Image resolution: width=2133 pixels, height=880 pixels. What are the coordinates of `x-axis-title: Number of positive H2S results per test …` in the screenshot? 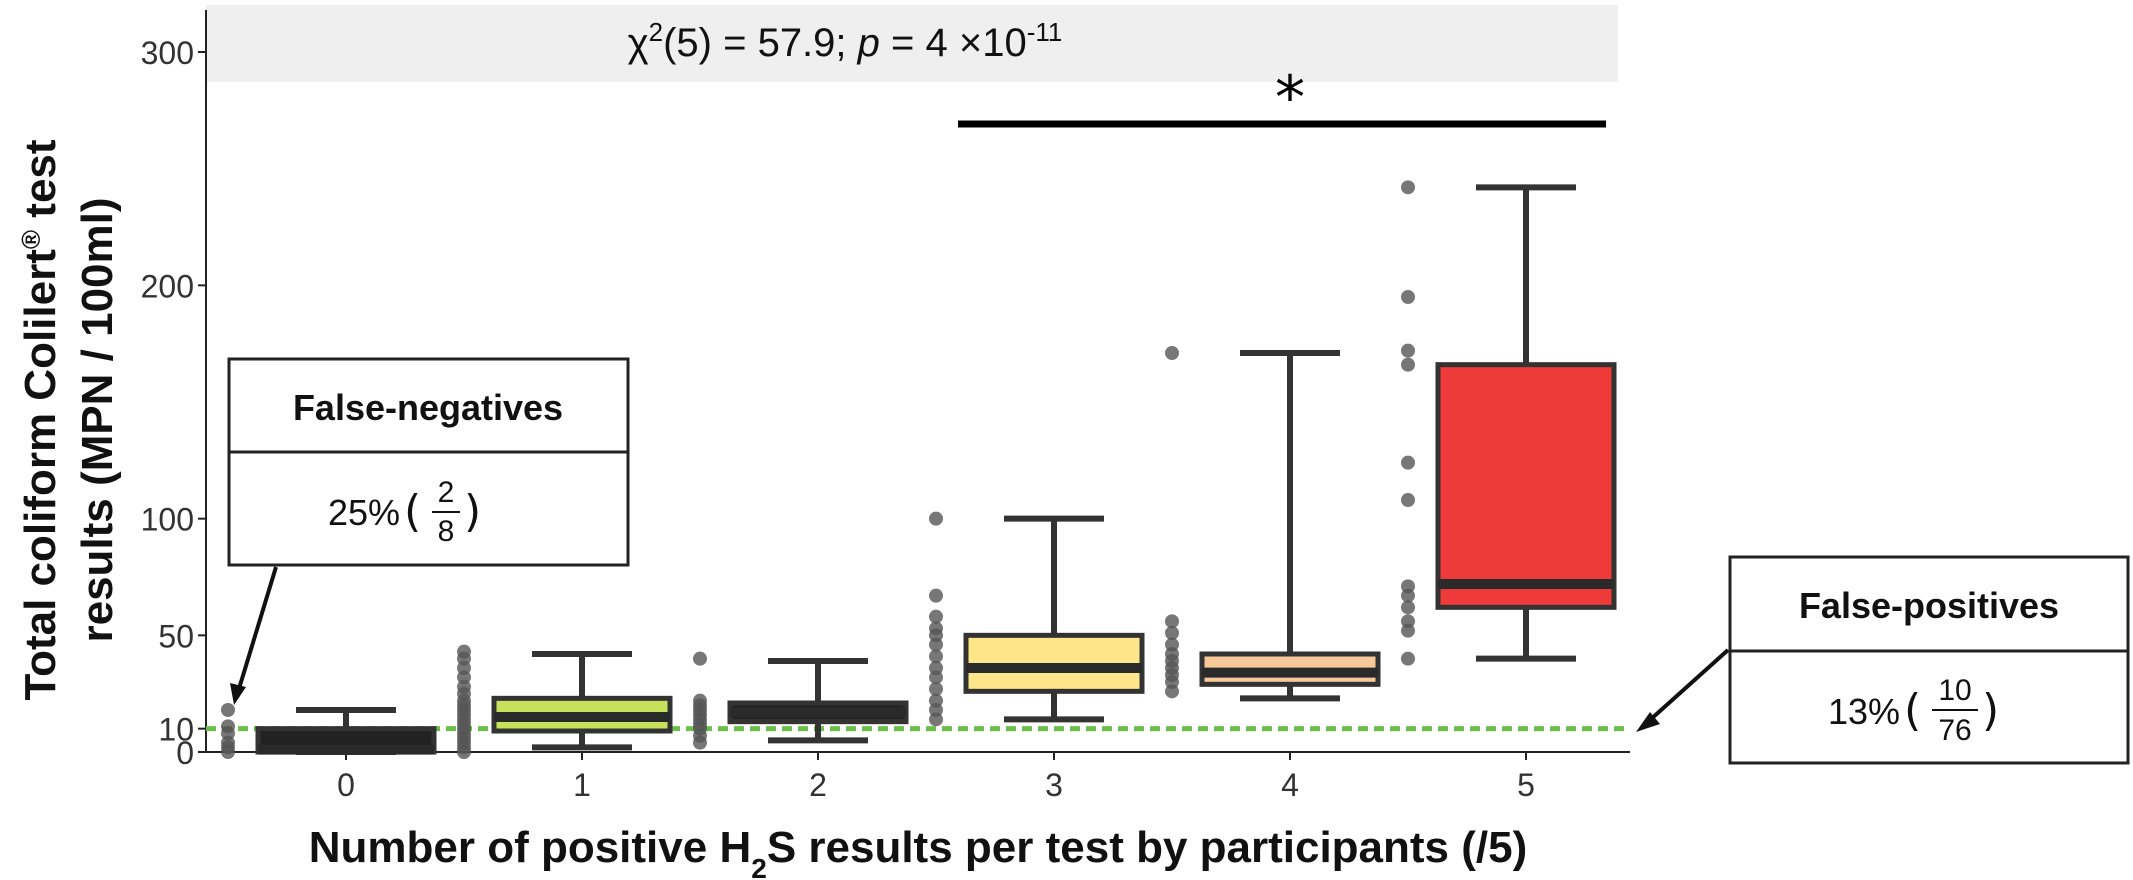 It's located at (918, 851).